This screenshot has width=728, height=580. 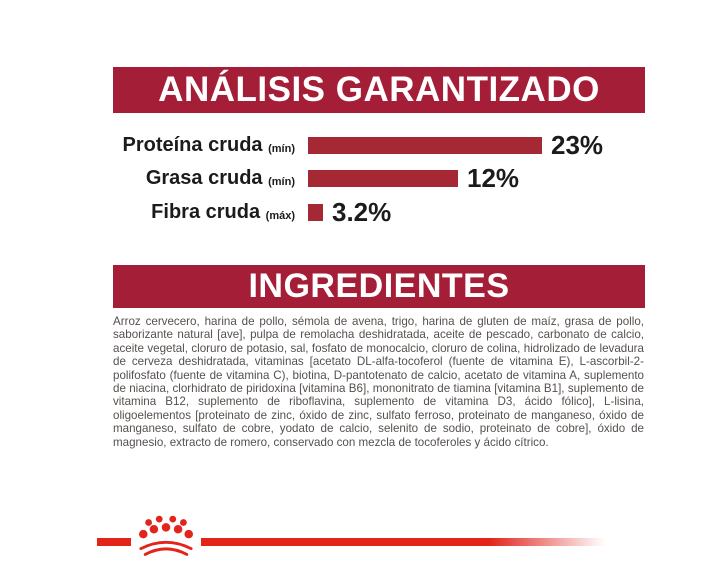 I want to click on analysis-value: 3.2%, so click(x=362, y=212).